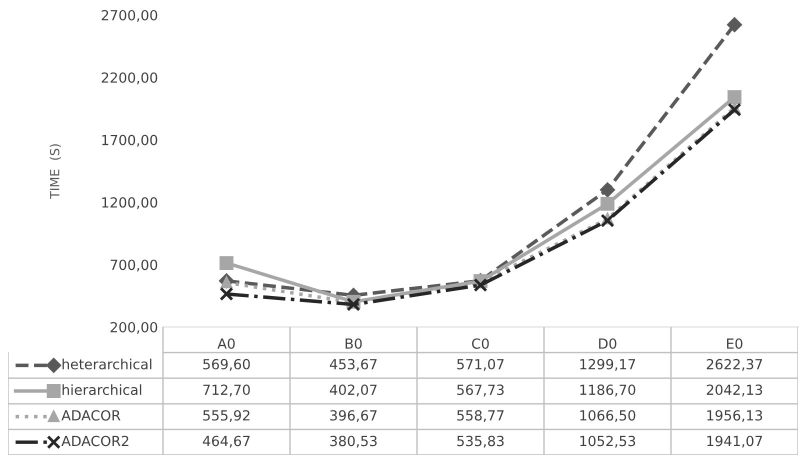 The height and width of the screenshot is (461, 799). Describe the element at coordinates (134, 266) in the screenshot. I see `y-tick-label: 700,00` at that location.